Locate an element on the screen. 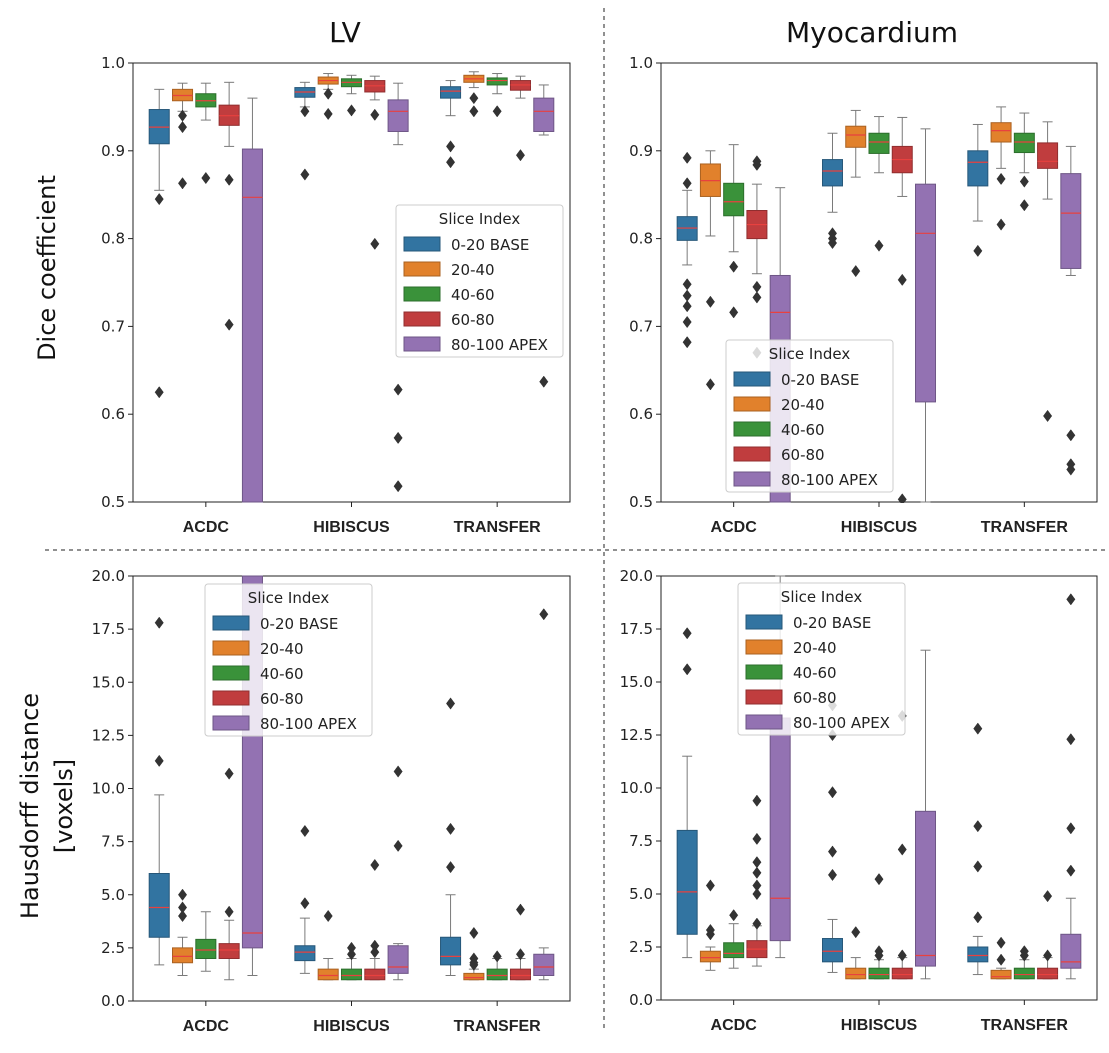  y-tick-label: 7.5 is located at coordinates (113, 842).